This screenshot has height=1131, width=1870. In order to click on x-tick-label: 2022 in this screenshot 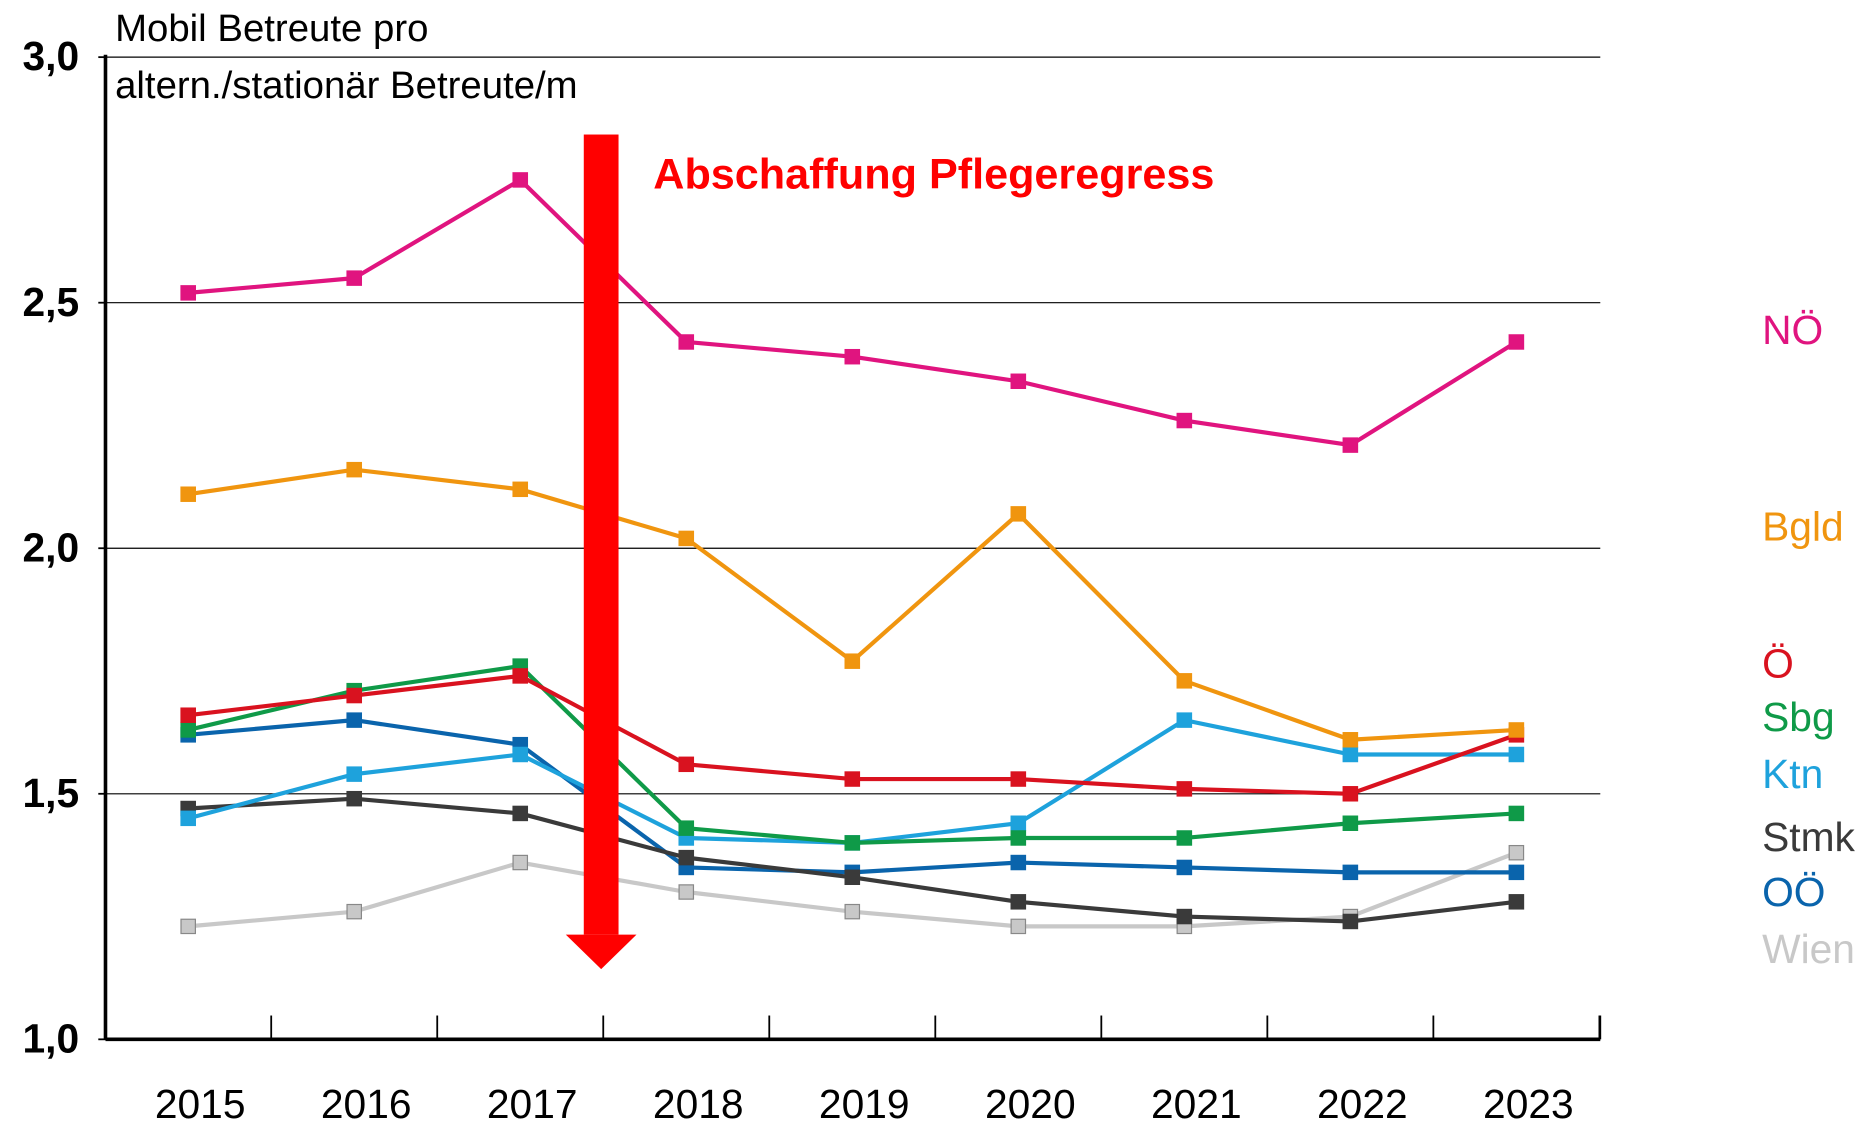, I will do `click(1362, 1104)`.